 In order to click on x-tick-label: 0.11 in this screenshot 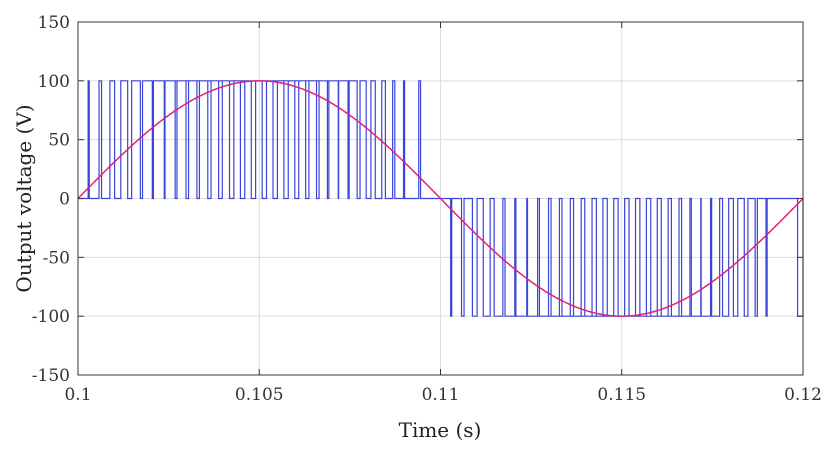, I will do `click(441, 395)`.